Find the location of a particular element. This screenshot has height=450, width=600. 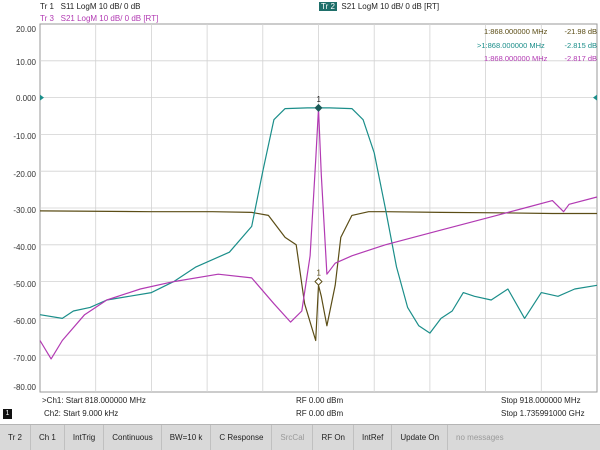

marker-value: -2.817 dB is located at coordinates (580, 58).